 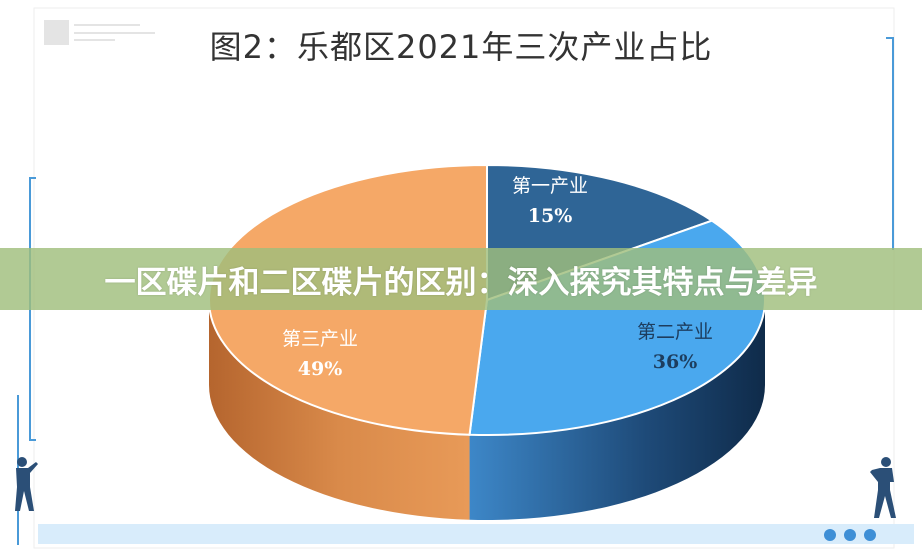 I want to click on slice-name-label: 第二产业, so click(x=675, y=332).